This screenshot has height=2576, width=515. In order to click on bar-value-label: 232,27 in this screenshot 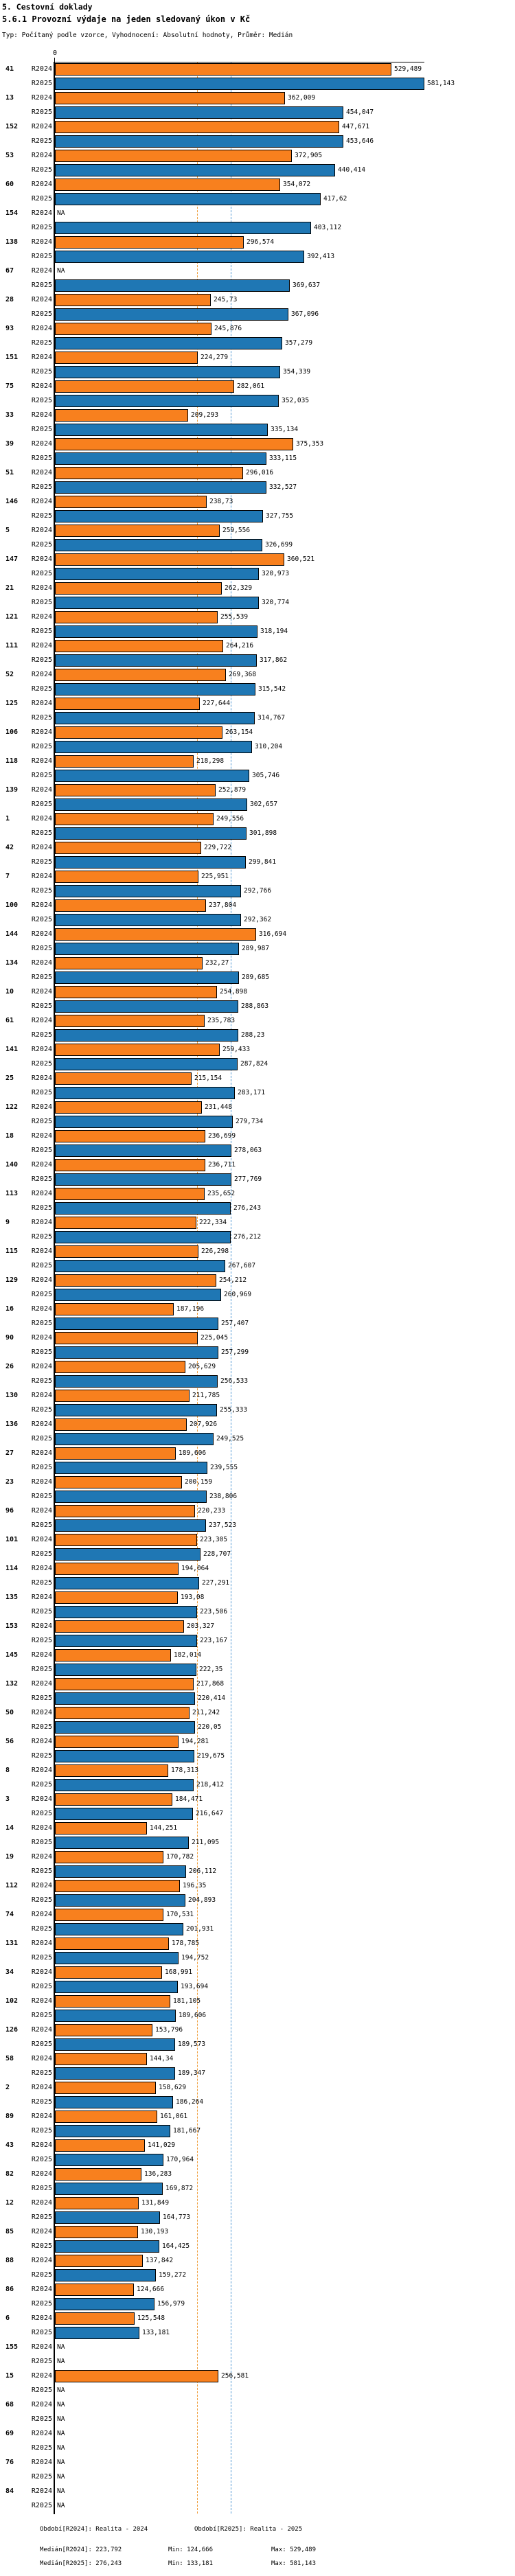, I will do `click(217, 963)`.